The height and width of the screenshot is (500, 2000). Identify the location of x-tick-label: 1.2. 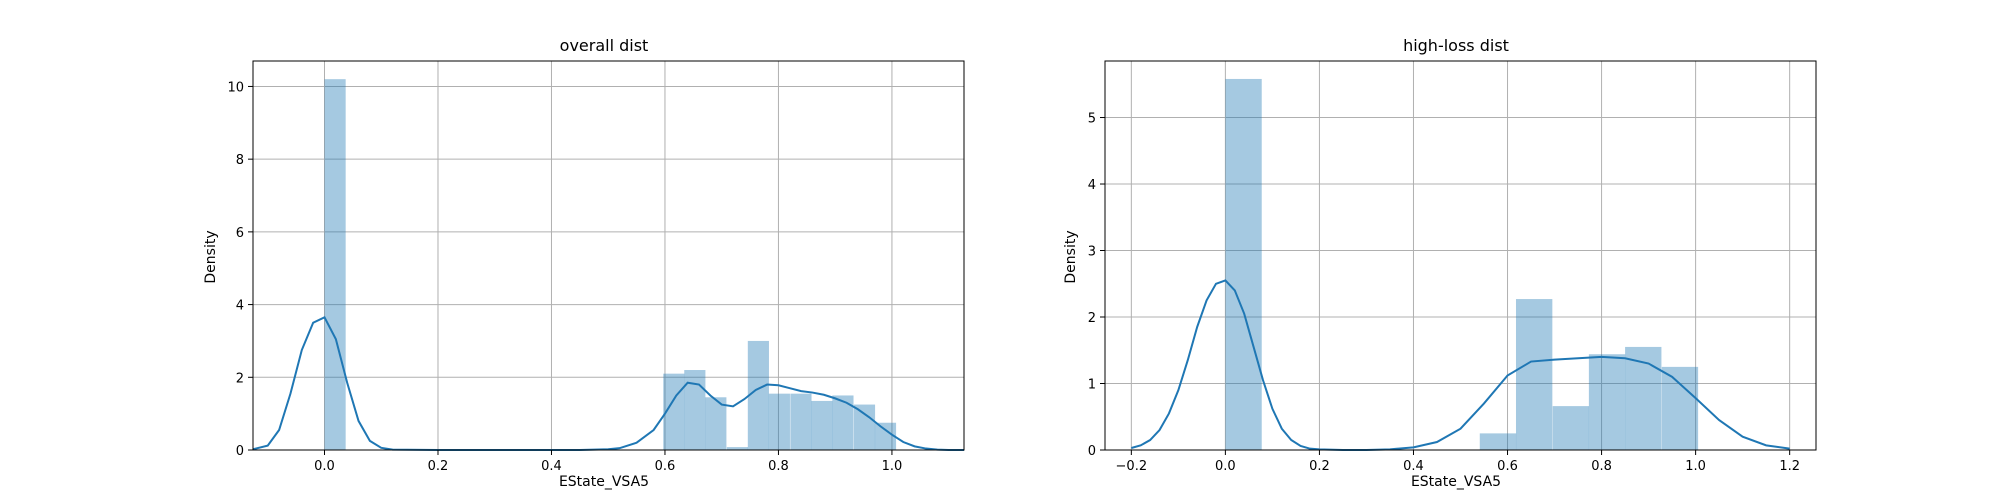
(1789, 466).